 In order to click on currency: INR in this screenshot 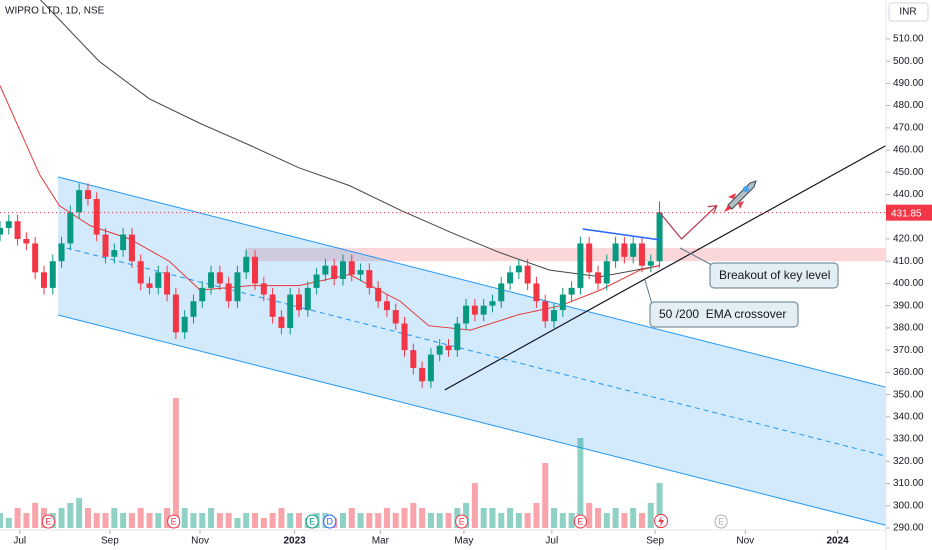, I will do `click(907, 12)`.